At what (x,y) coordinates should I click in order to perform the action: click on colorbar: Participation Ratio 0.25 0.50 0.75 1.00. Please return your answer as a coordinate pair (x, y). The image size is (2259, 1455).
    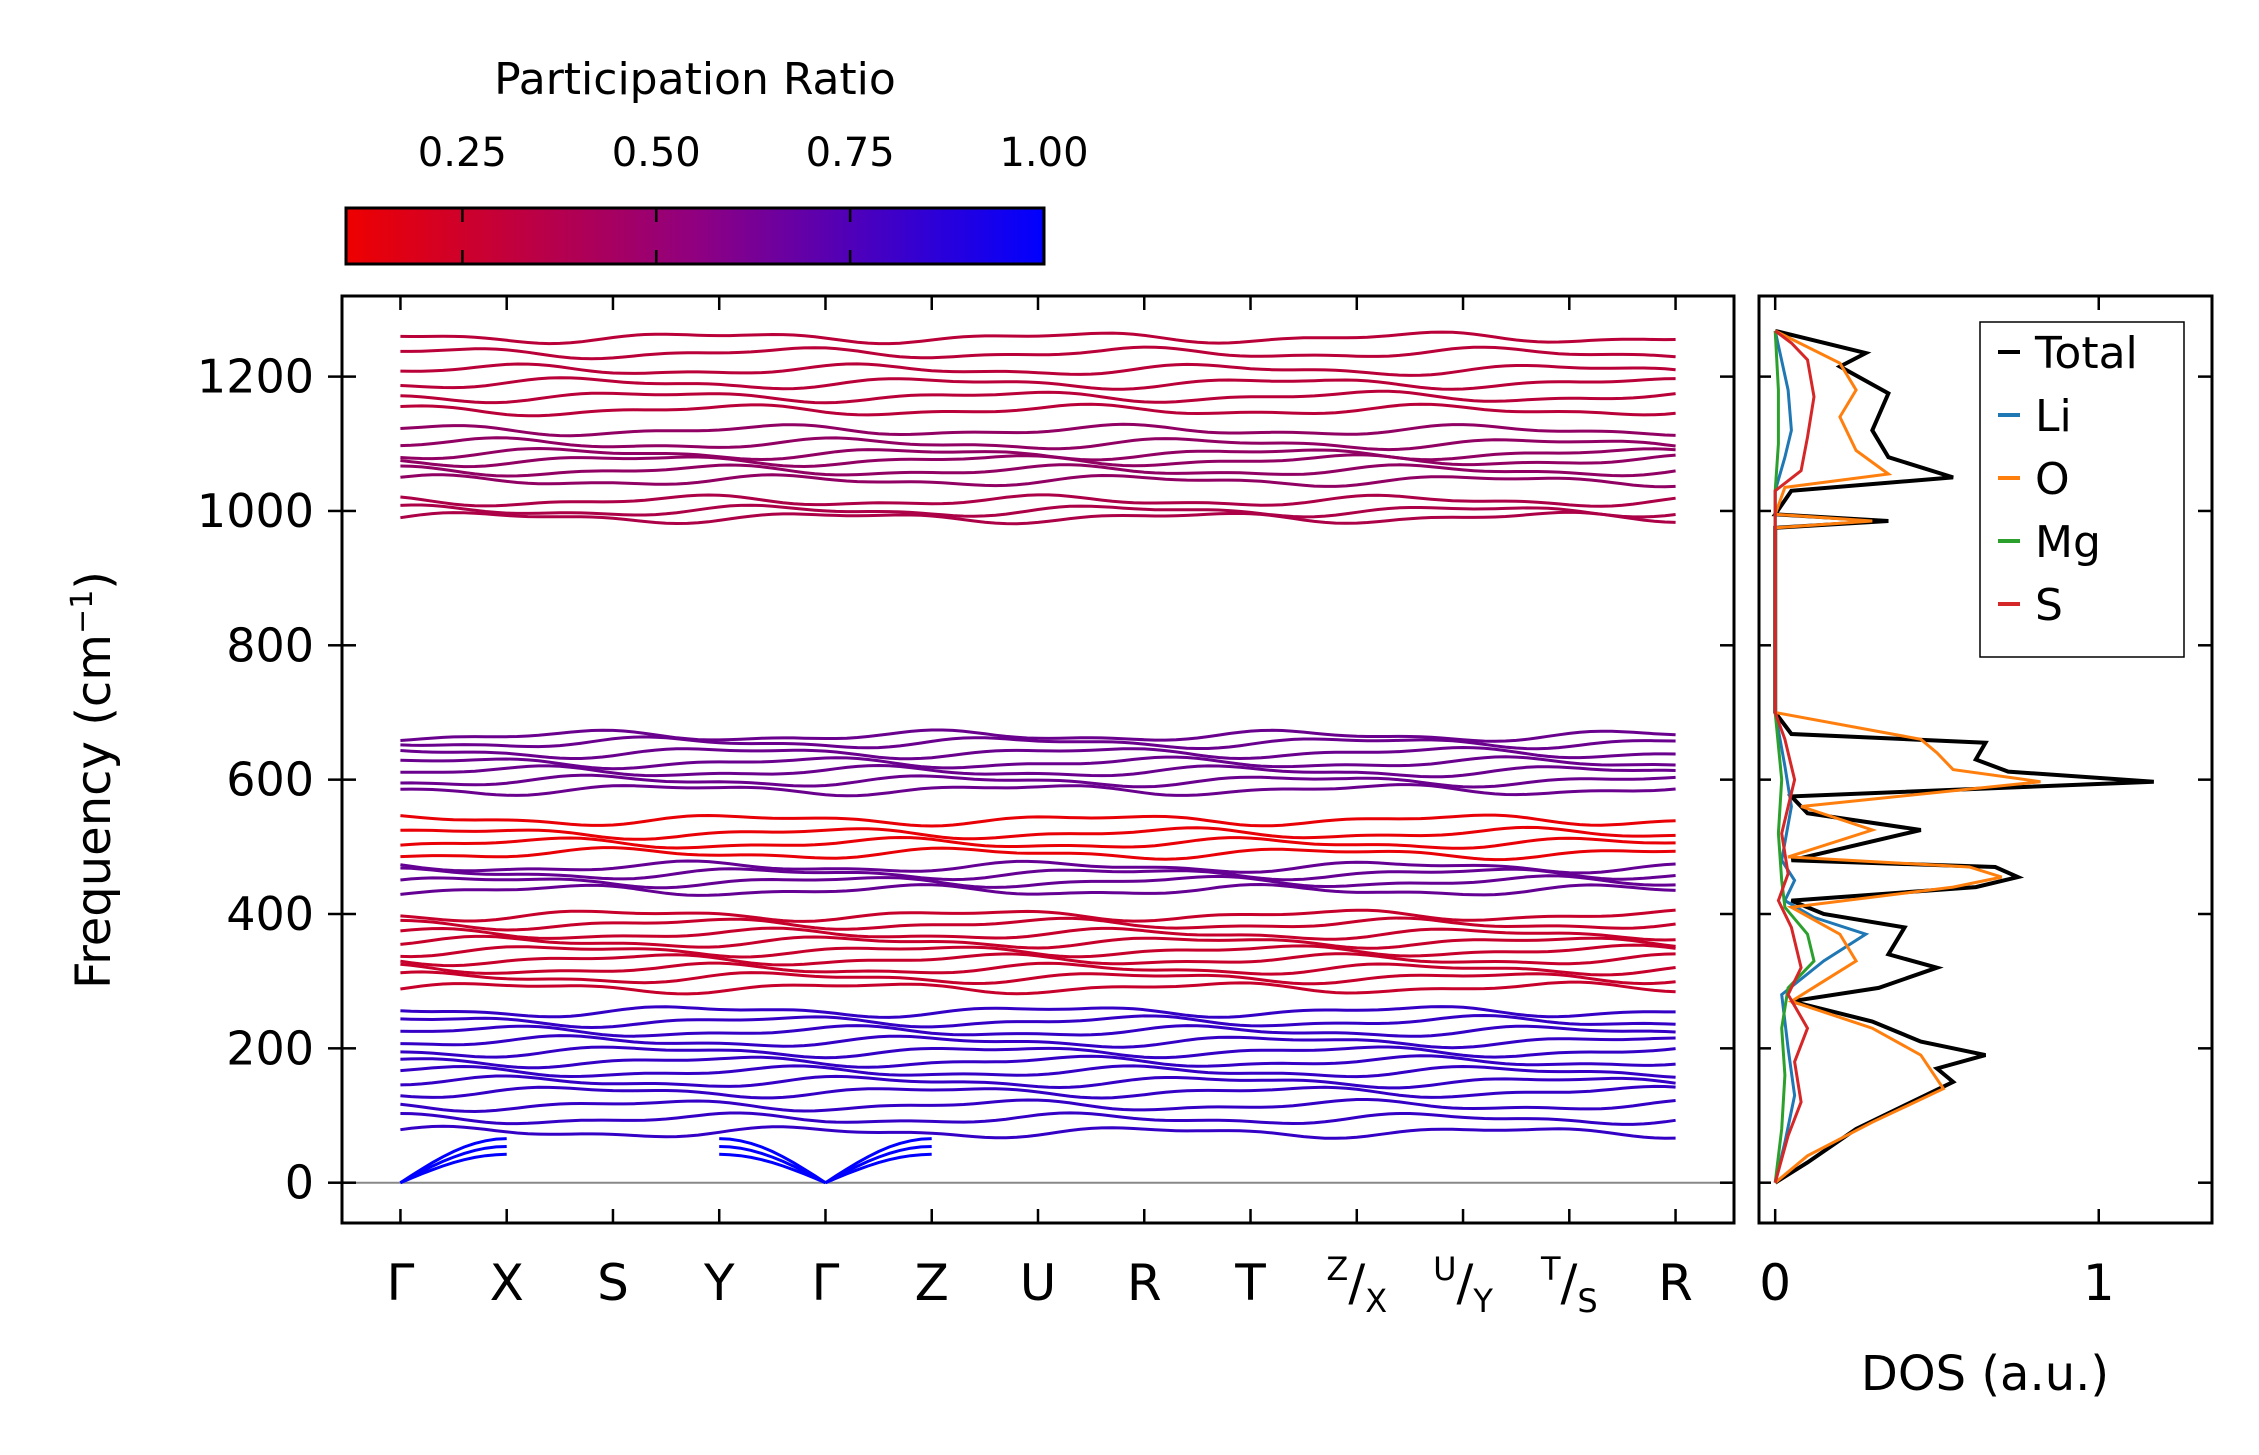
    Looking at the image, I should click on (716, 160).